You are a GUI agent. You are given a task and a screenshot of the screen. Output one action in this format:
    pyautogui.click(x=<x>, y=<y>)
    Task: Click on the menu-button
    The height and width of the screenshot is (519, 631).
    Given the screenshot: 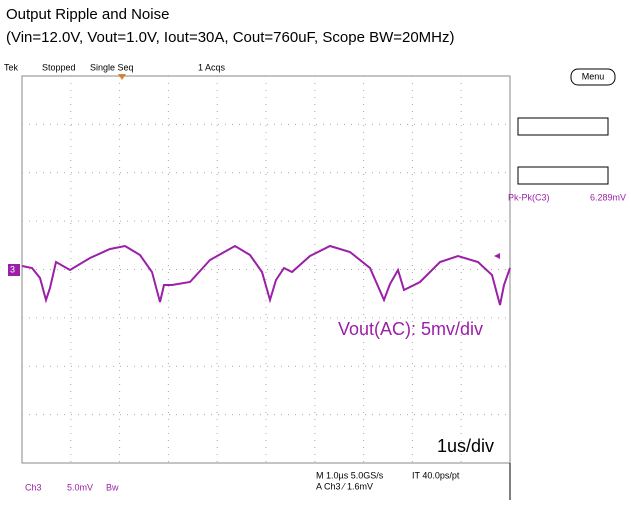 What is the action you would take?
    pyautogui.click(x=593, y=77)
    